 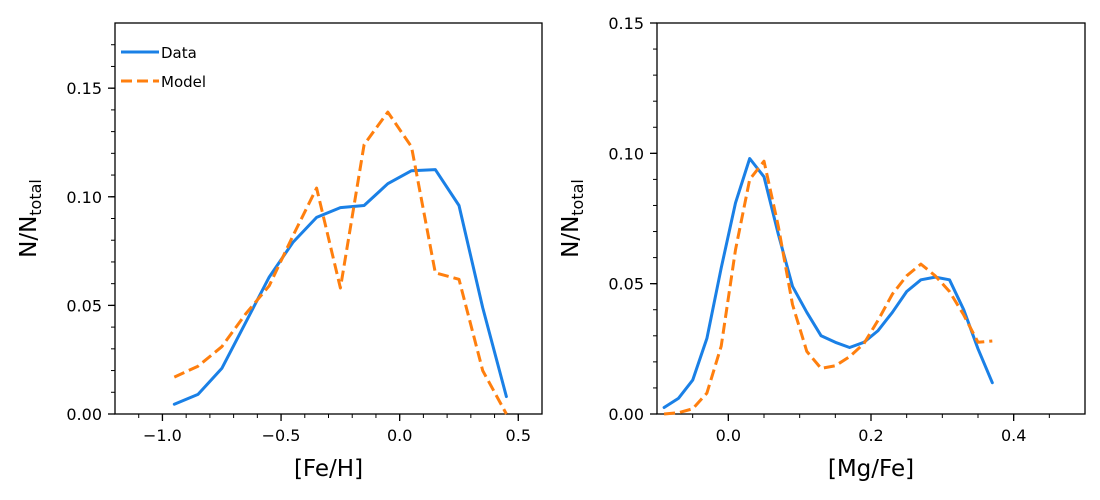 What do you see at coordinates (328, 469) in the screenshot?
I see `x-axis-label: [Fe/H]` at bounding box center [328, 469].